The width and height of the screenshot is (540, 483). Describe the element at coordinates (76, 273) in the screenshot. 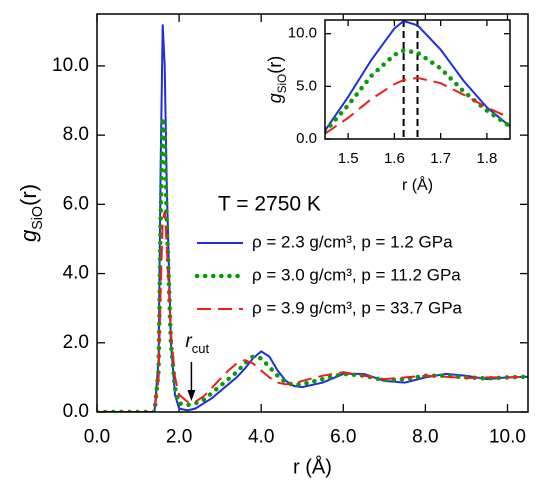

I see `y-tick-label: 4.0` at that location.